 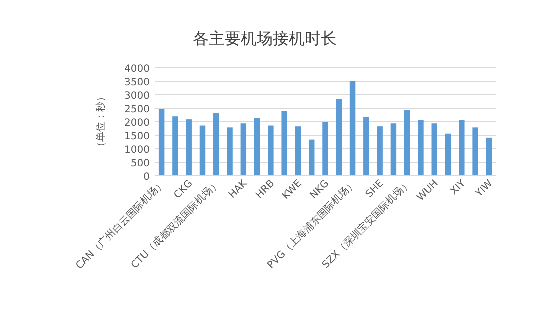 I want to click on y-tick-label: 1000, so click(x=137, y=150).